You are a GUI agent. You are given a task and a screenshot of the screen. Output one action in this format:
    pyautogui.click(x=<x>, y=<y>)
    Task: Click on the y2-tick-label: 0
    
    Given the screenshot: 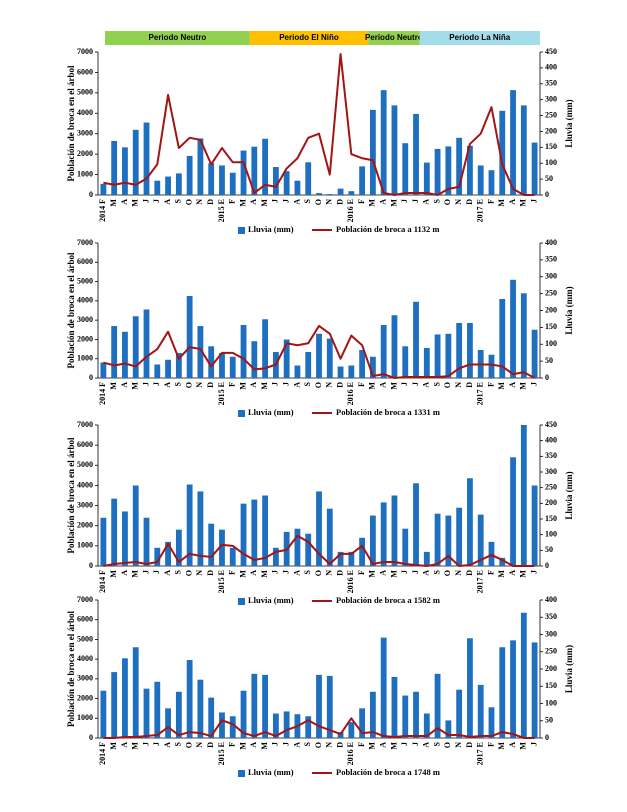 What is the action you would take?
    pyautogui.click(x=547, y=194)
    